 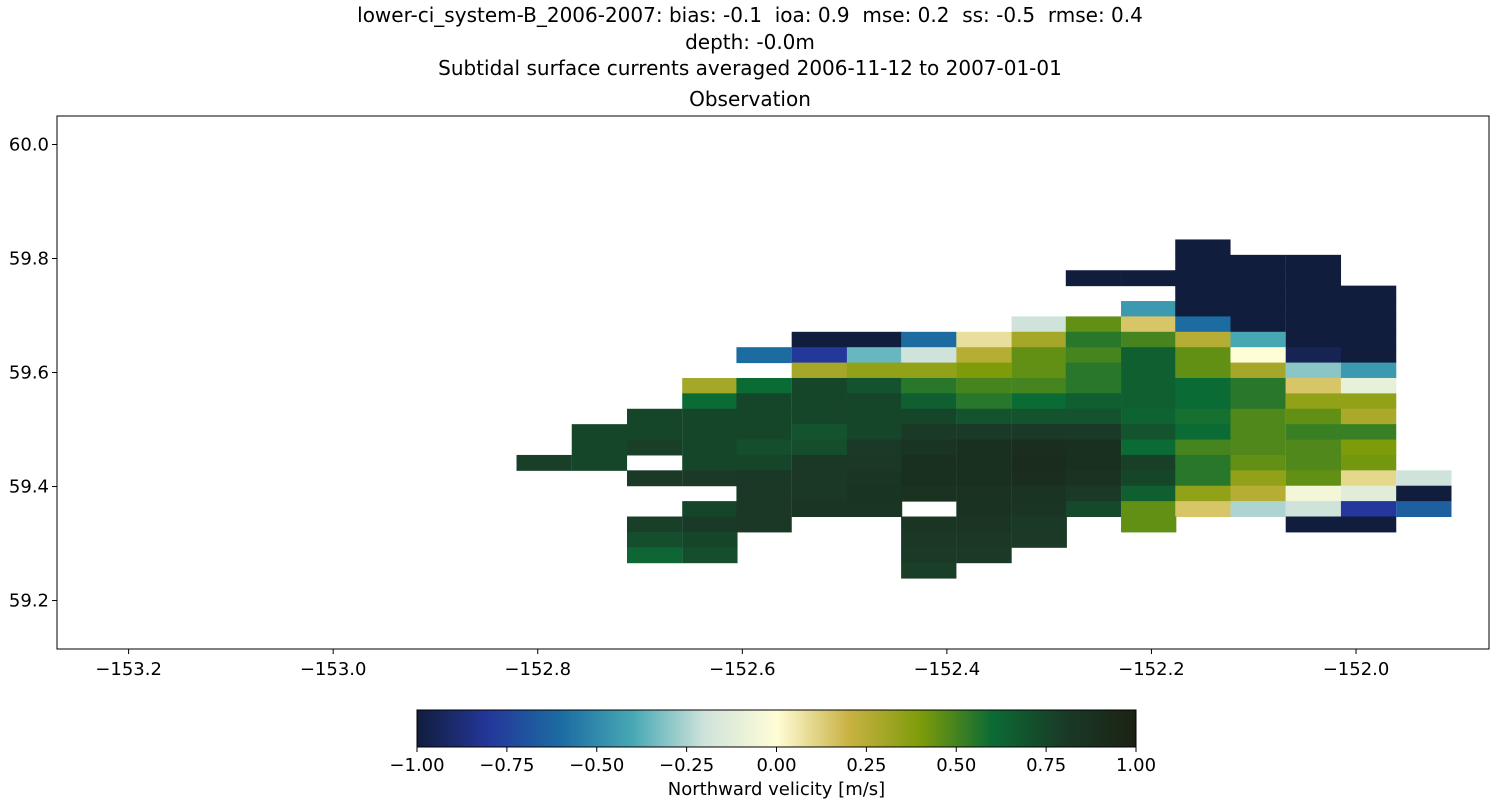 I want to click on colorbar-ticks: −1.00 −0.75 −0.50 −0.25 0.00 0.25 0.50 0.75 1.00, so click(x=772, y=761).